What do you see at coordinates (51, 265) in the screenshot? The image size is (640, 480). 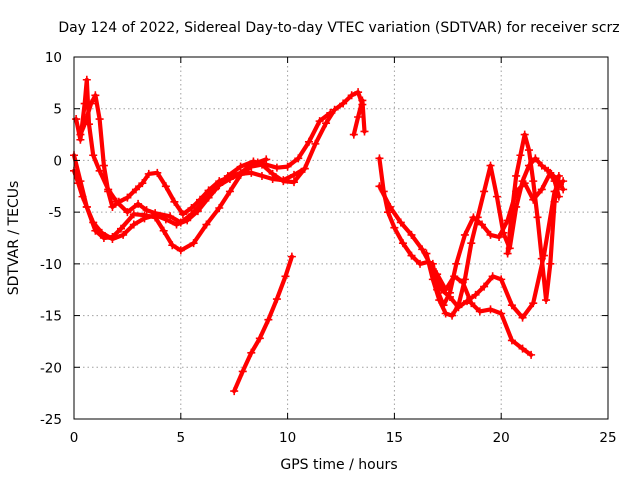 I see `y-tick-label: -10` at bounding box center [51, 265].